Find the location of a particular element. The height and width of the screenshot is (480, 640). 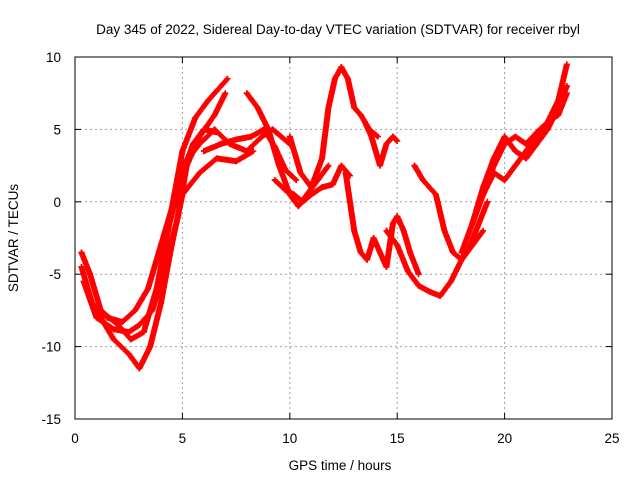

x-tick-label: 15 is located at coordinates (397, 438).